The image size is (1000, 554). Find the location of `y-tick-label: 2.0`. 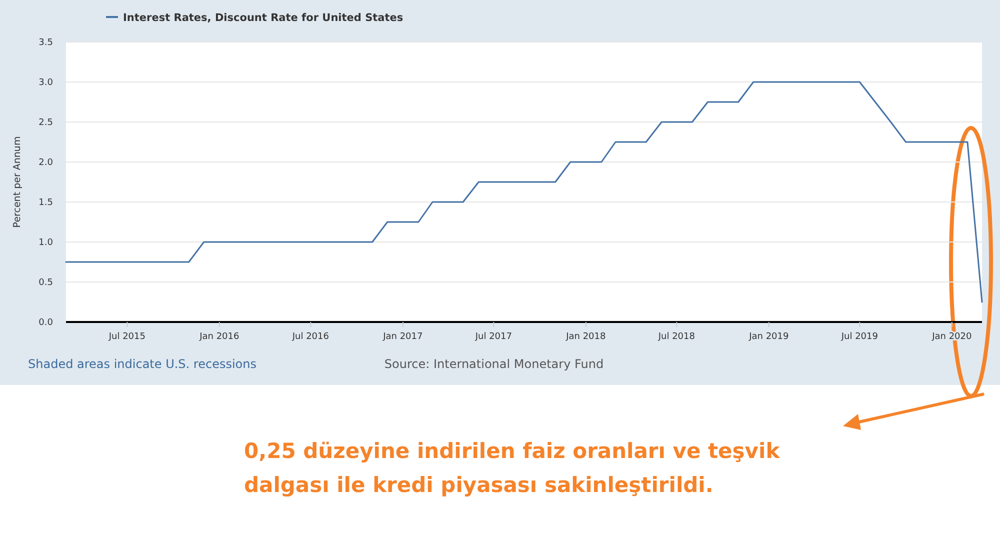

y-tick-label: 2.0 is located at coordinates (46, 163).